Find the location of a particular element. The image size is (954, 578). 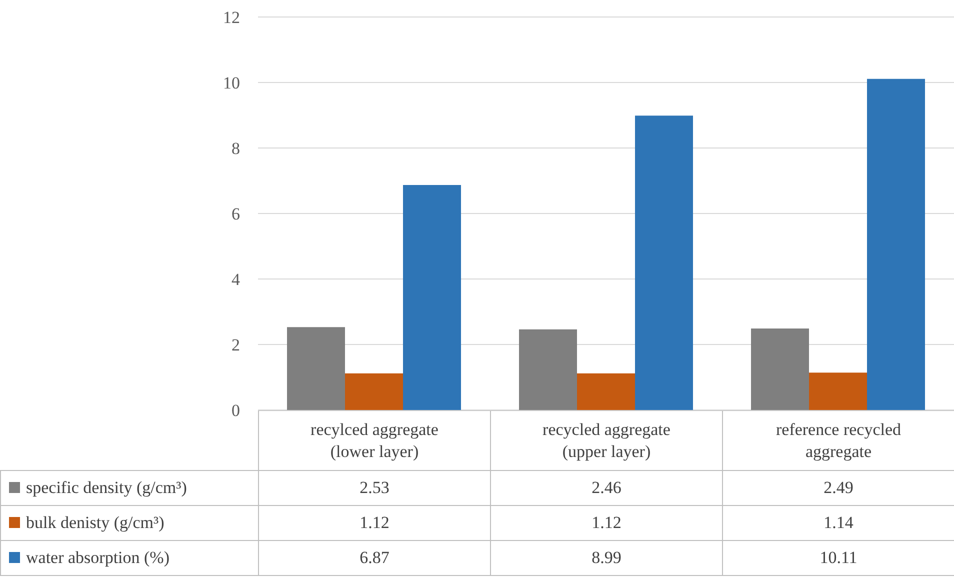

y-tick-label: 10 is located at coordinates (231, 83).